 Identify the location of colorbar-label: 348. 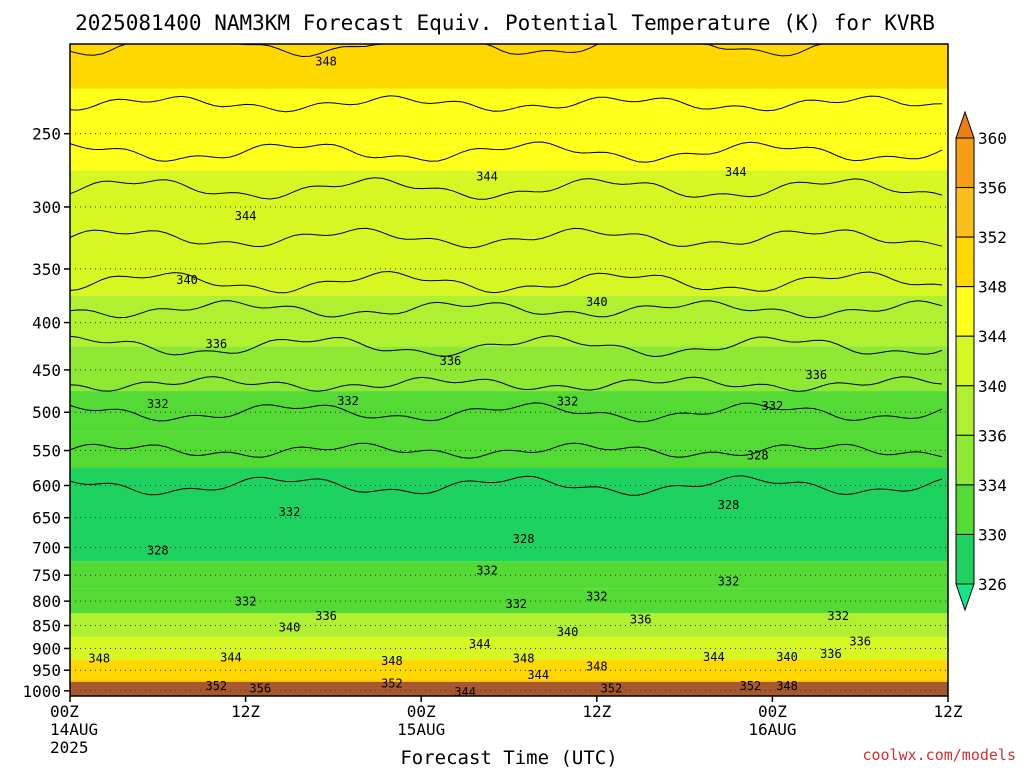
(992, 287).